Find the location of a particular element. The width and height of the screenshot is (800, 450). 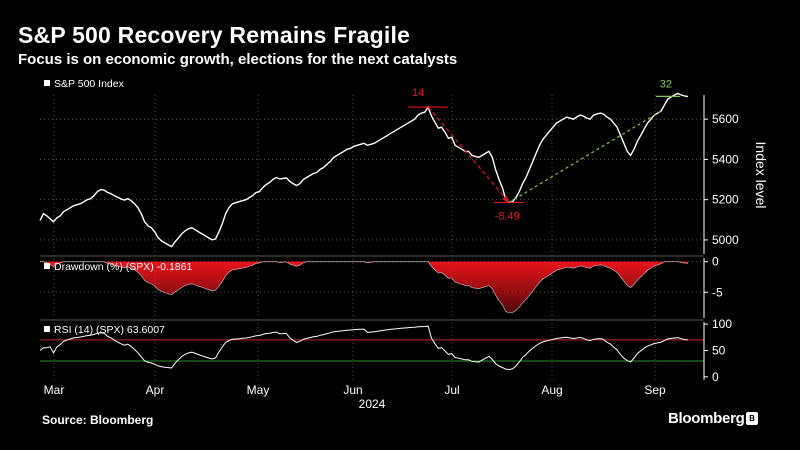

x-tick-label: Jun is located at coordinates (352, 390).